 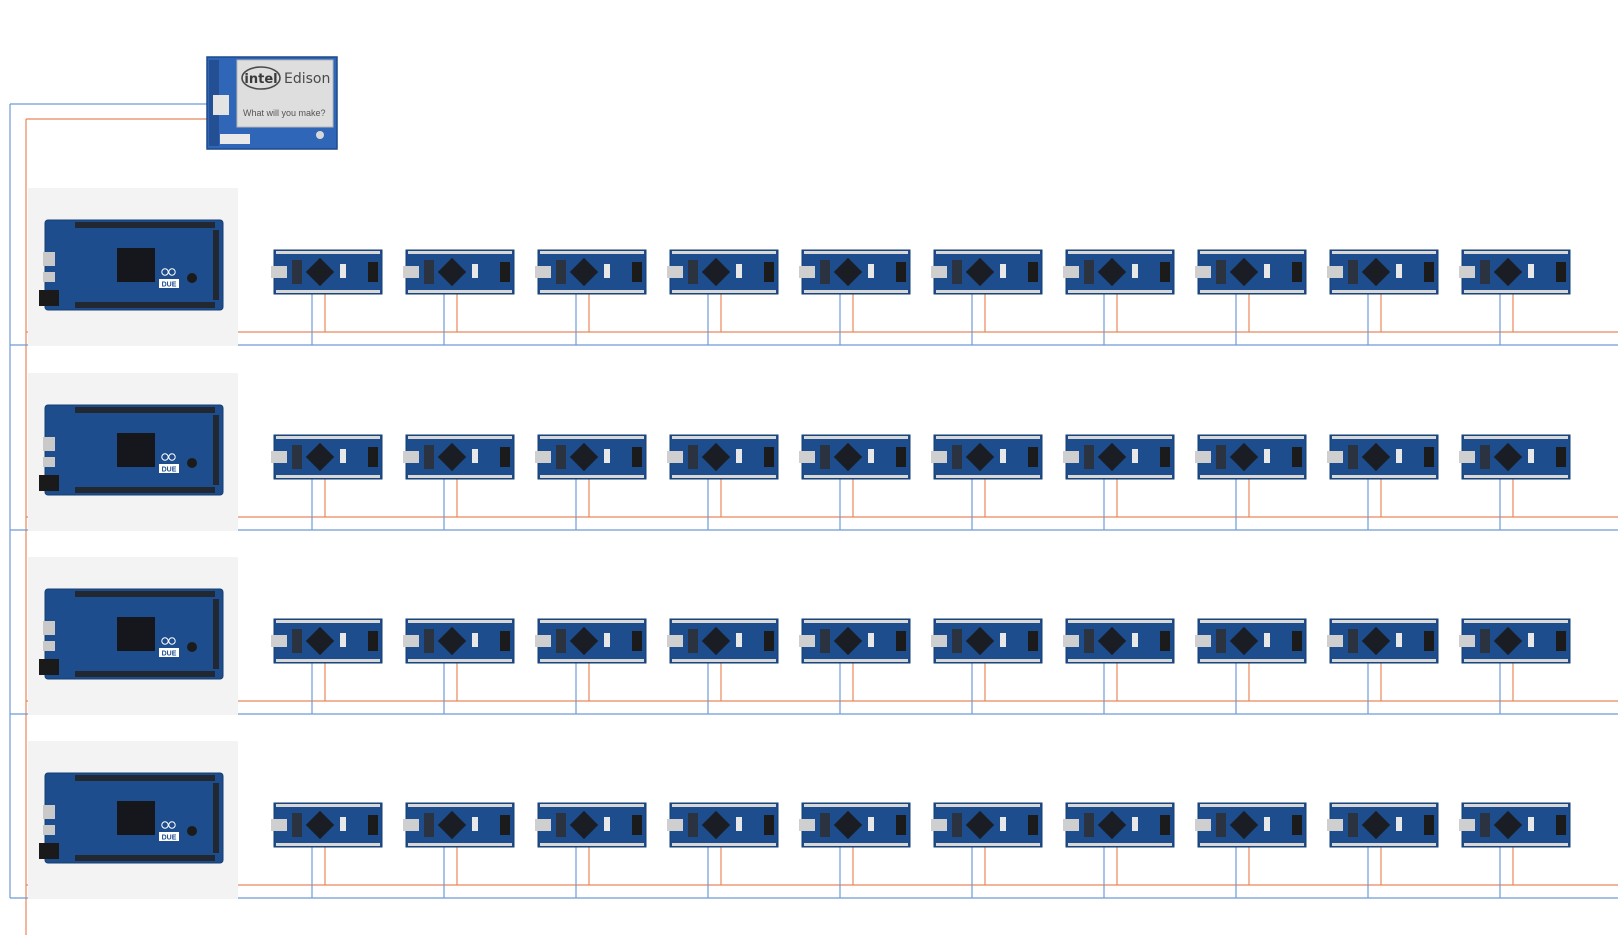 What do you see at coordinates (221, 105) in the screenshot?
I see `edison-component` at bounding box center [221, 105].